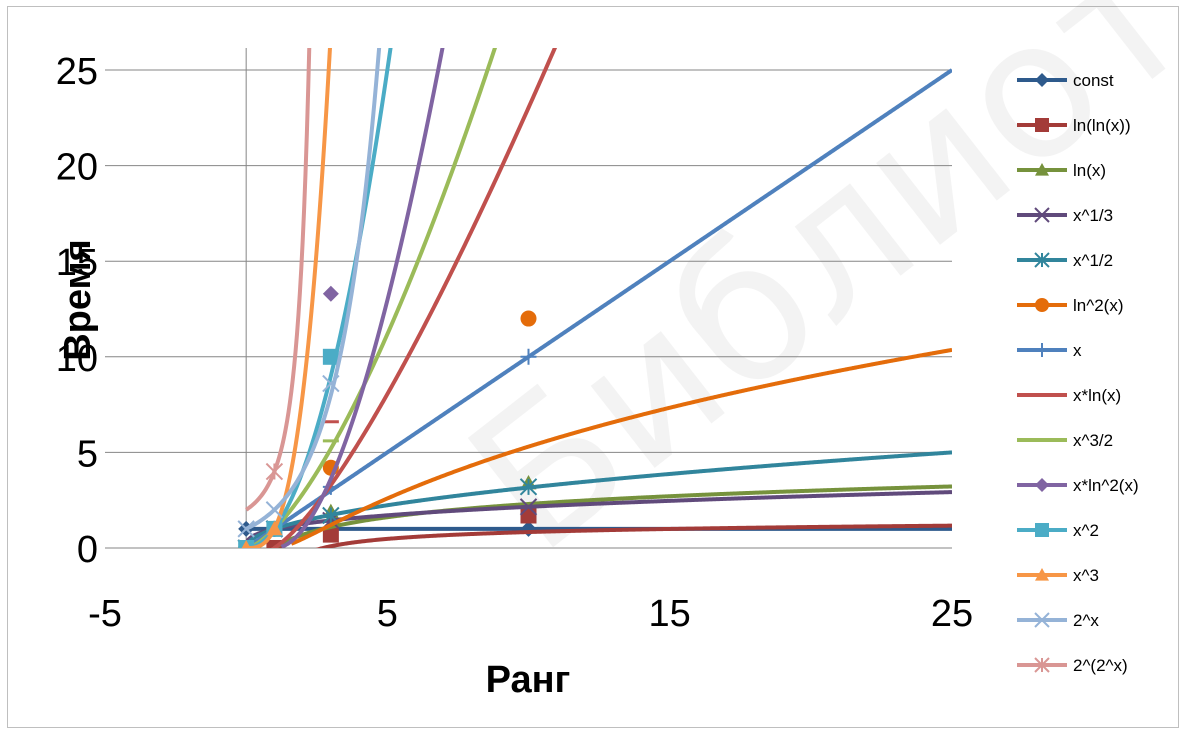 This screenshot has width=1185, height=733. Describe the element at coordinates (1058, 530) in the screenshot. I see `legend-item: x^2` at that location.